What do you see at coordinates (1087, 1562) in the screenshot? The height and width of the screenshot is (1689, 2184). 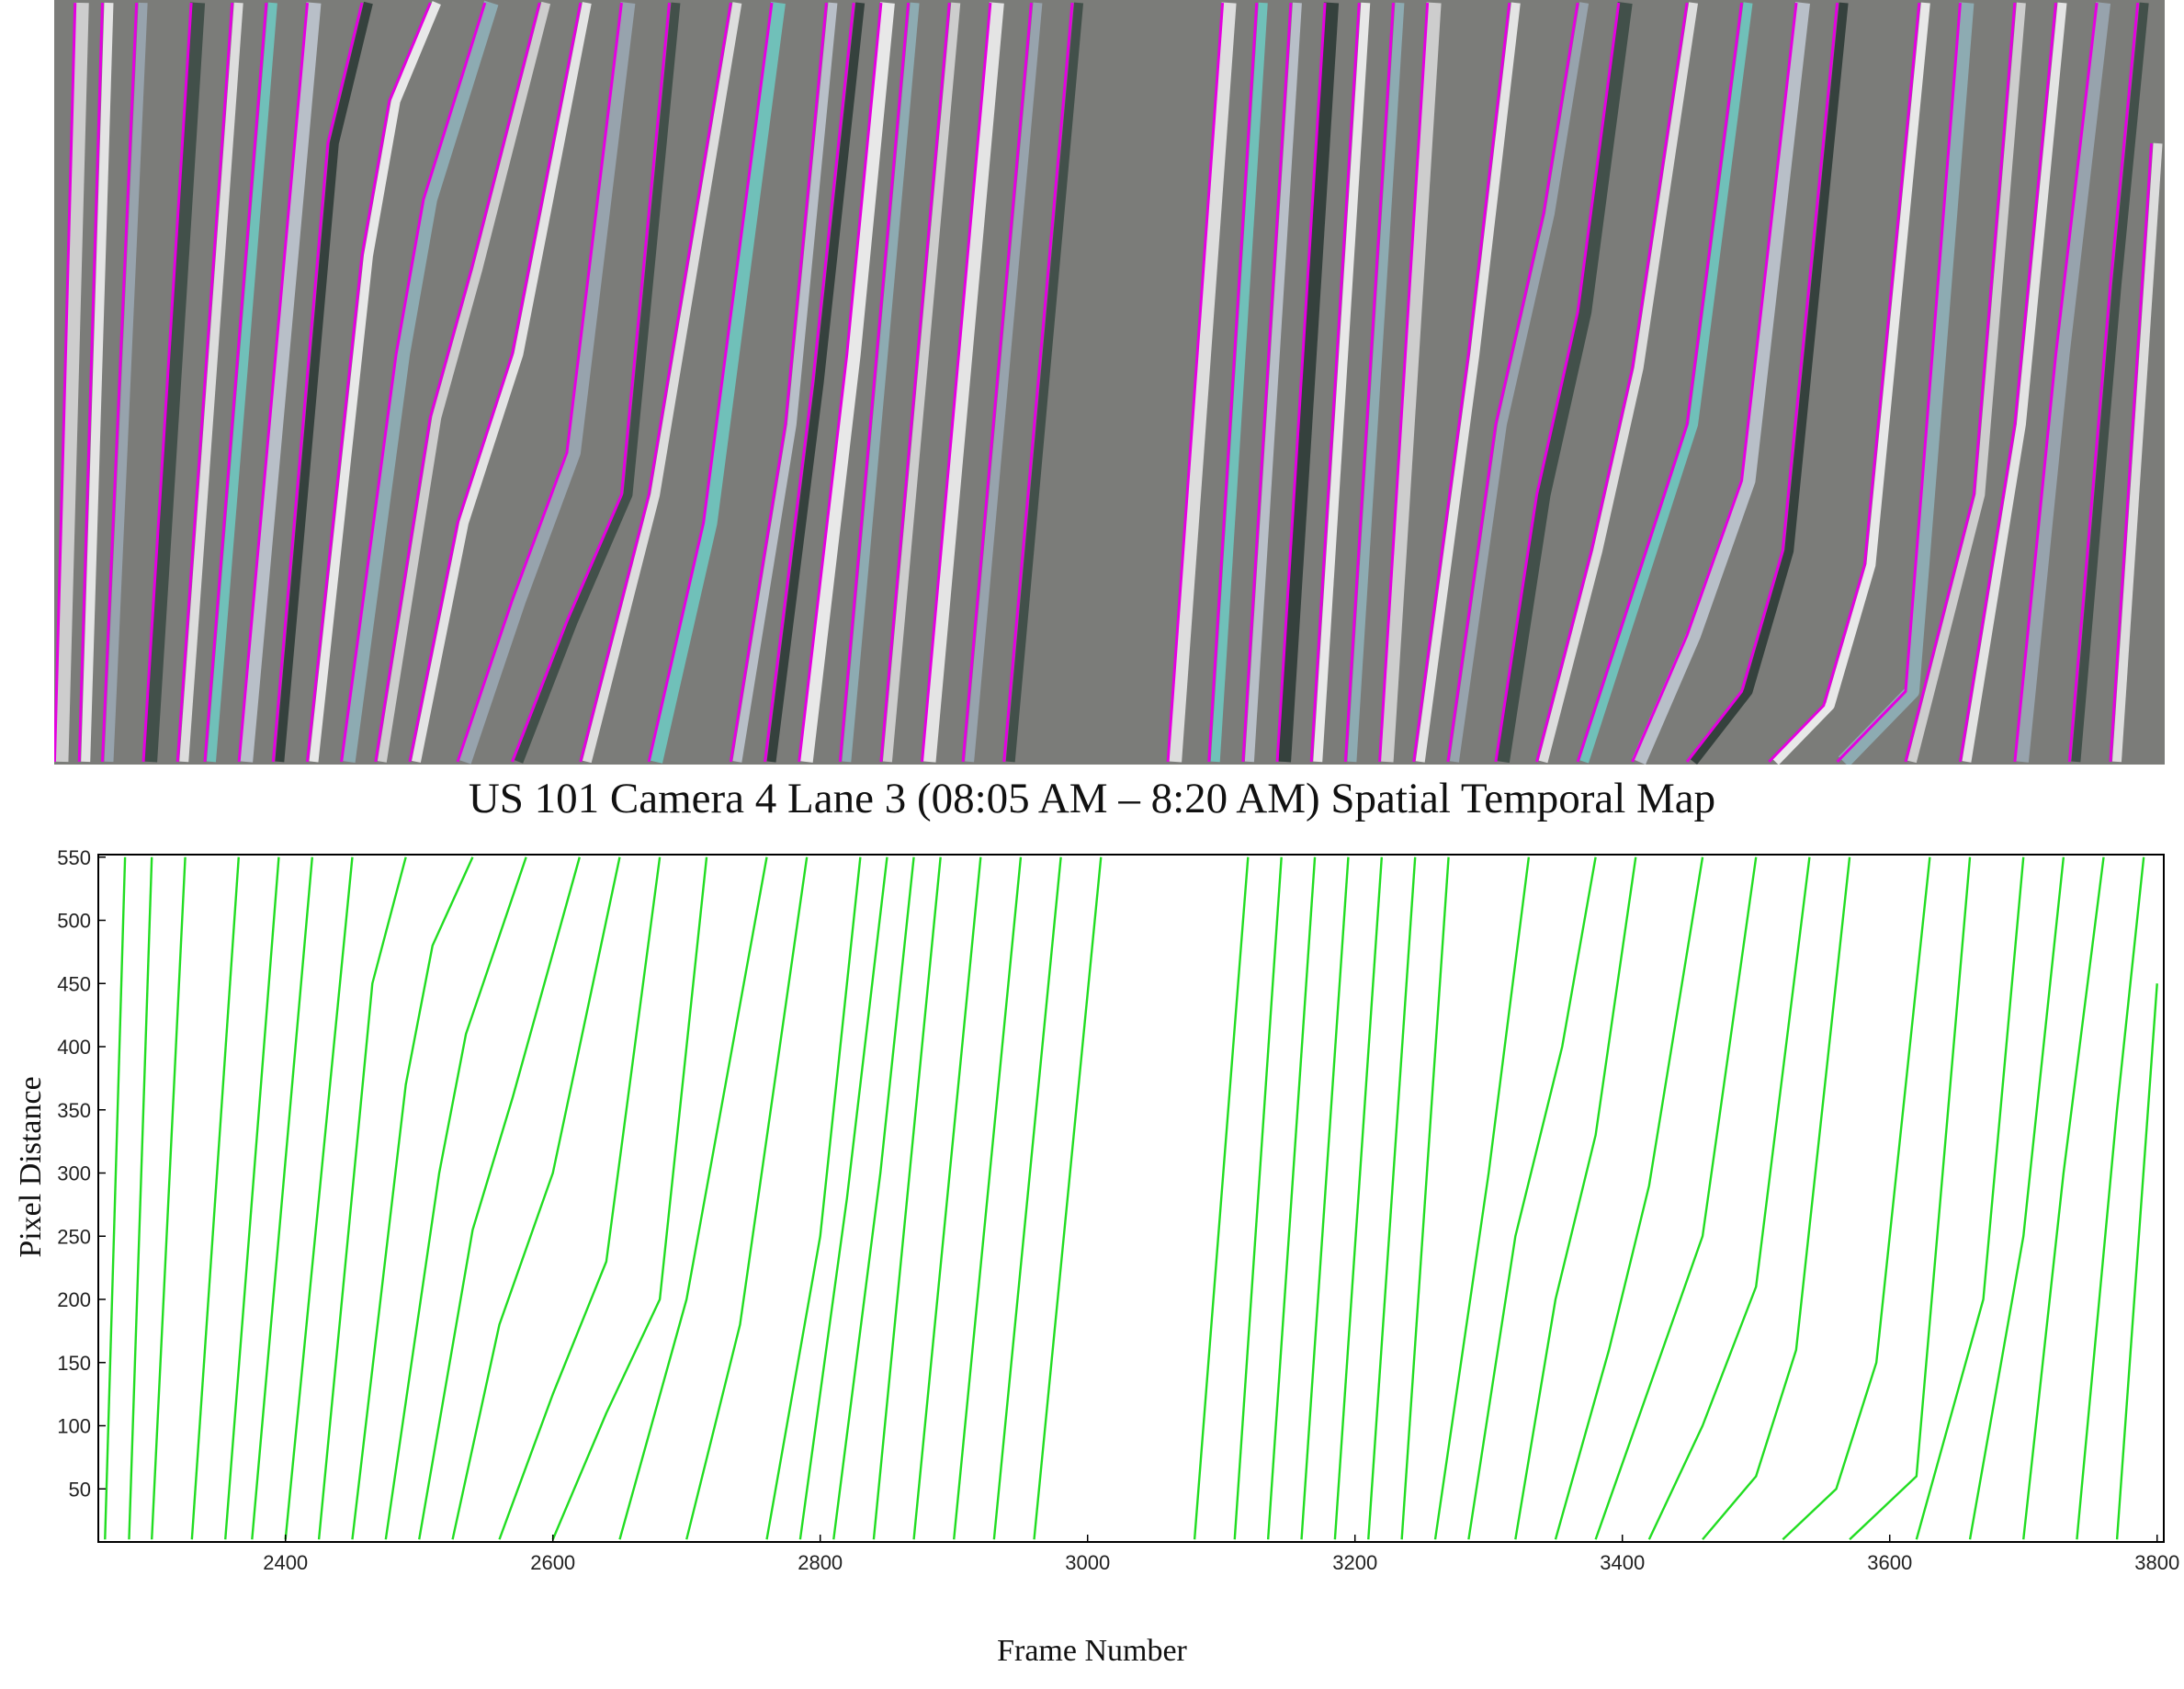 I see `x-tick-label: 3000` at bounding box center [1087, 1562].